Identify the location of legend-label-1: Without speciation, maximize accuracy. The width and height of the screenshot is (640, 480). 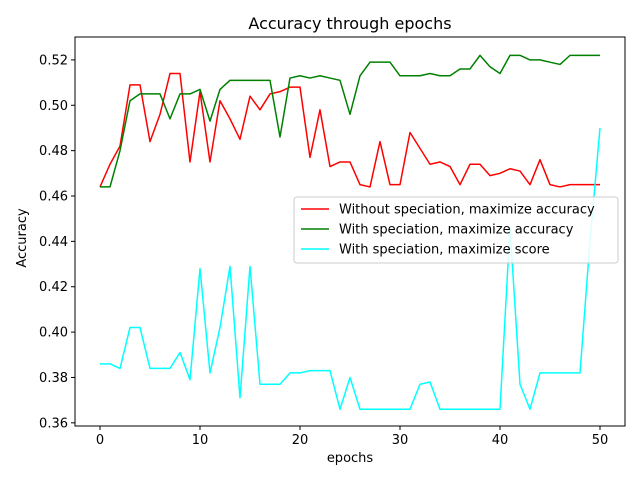
(467, 210).